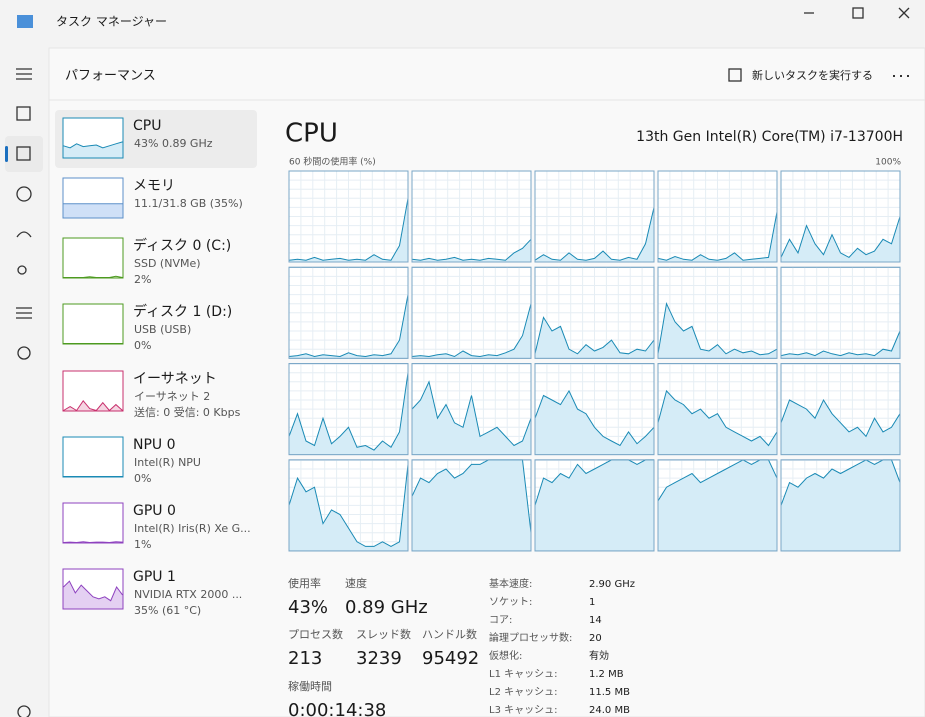 This screenshot has width=925, height=717. What do you see at coordinates (175, 379) in the screenshot?
I see `item-name: イーサネット` at bounding box center [175, 379].